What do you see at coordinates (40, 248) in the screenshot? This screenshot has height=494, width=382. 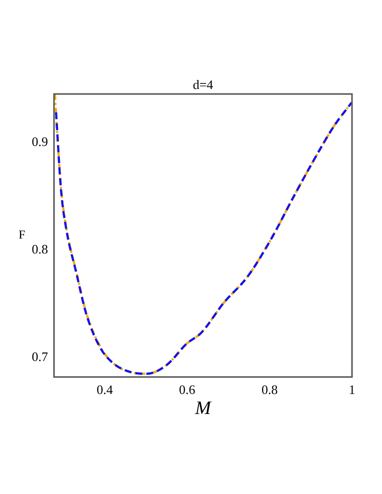 I see `y-tick-label: 0.8` at bounding box center [40, 248].